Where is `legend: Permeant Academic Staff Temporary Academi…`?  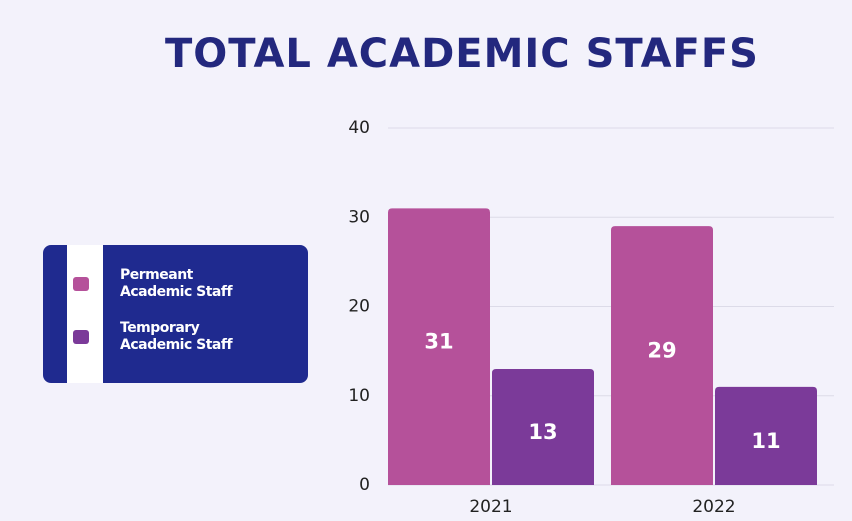 legend: Permeant Academic Staff Temporary Academi… is located at coordinates (175, 314).